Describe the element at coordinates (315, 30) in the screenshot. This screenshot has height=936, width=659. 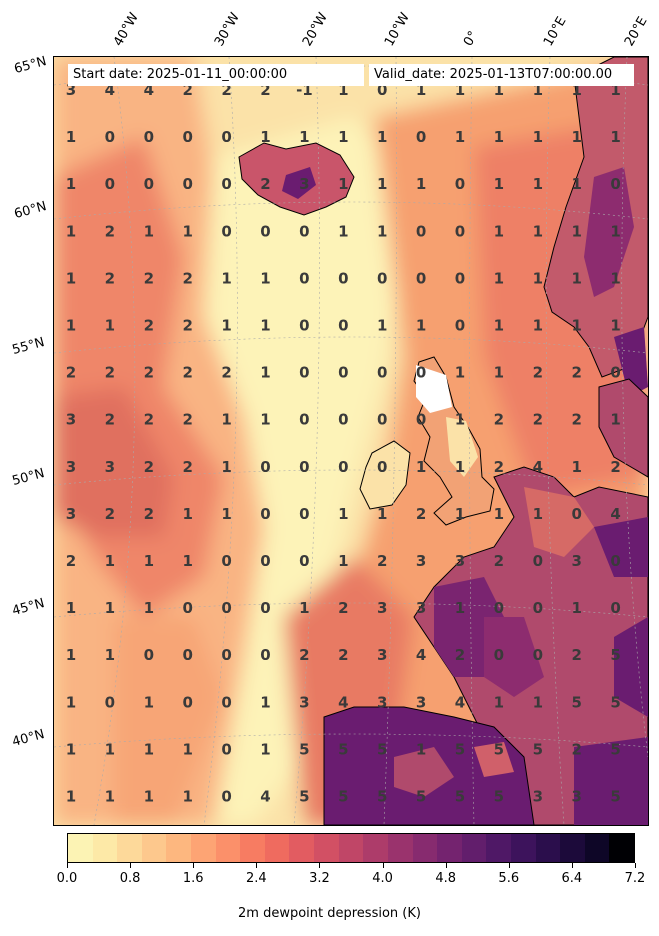
I see `lon-label-20w: 20°W` at that location.